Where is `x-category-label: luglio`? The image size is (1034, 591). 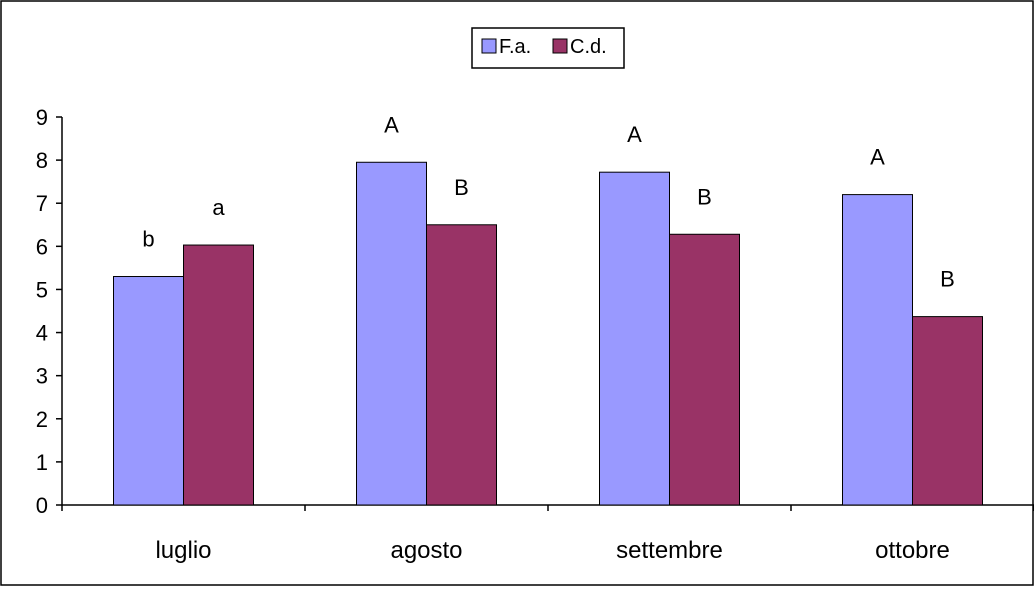
x-category-label: luglio is located at coordinates (183, 550).